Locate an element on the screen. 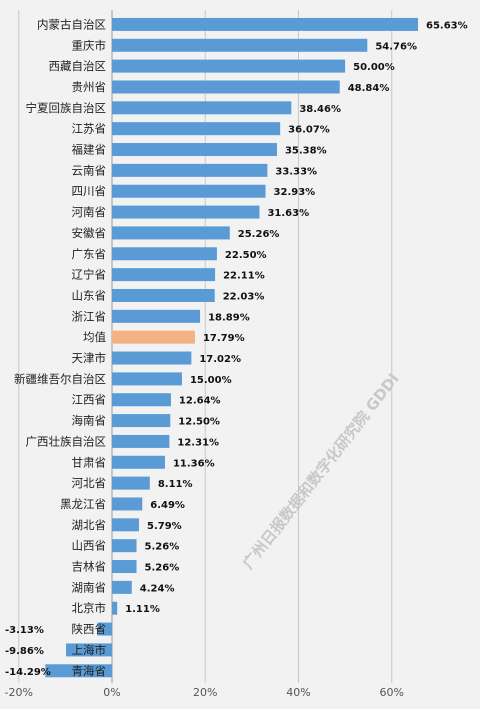 The width and height of the screenshot is (480, 709). x-tick-label: -20% is located at coordinates (19, 692).